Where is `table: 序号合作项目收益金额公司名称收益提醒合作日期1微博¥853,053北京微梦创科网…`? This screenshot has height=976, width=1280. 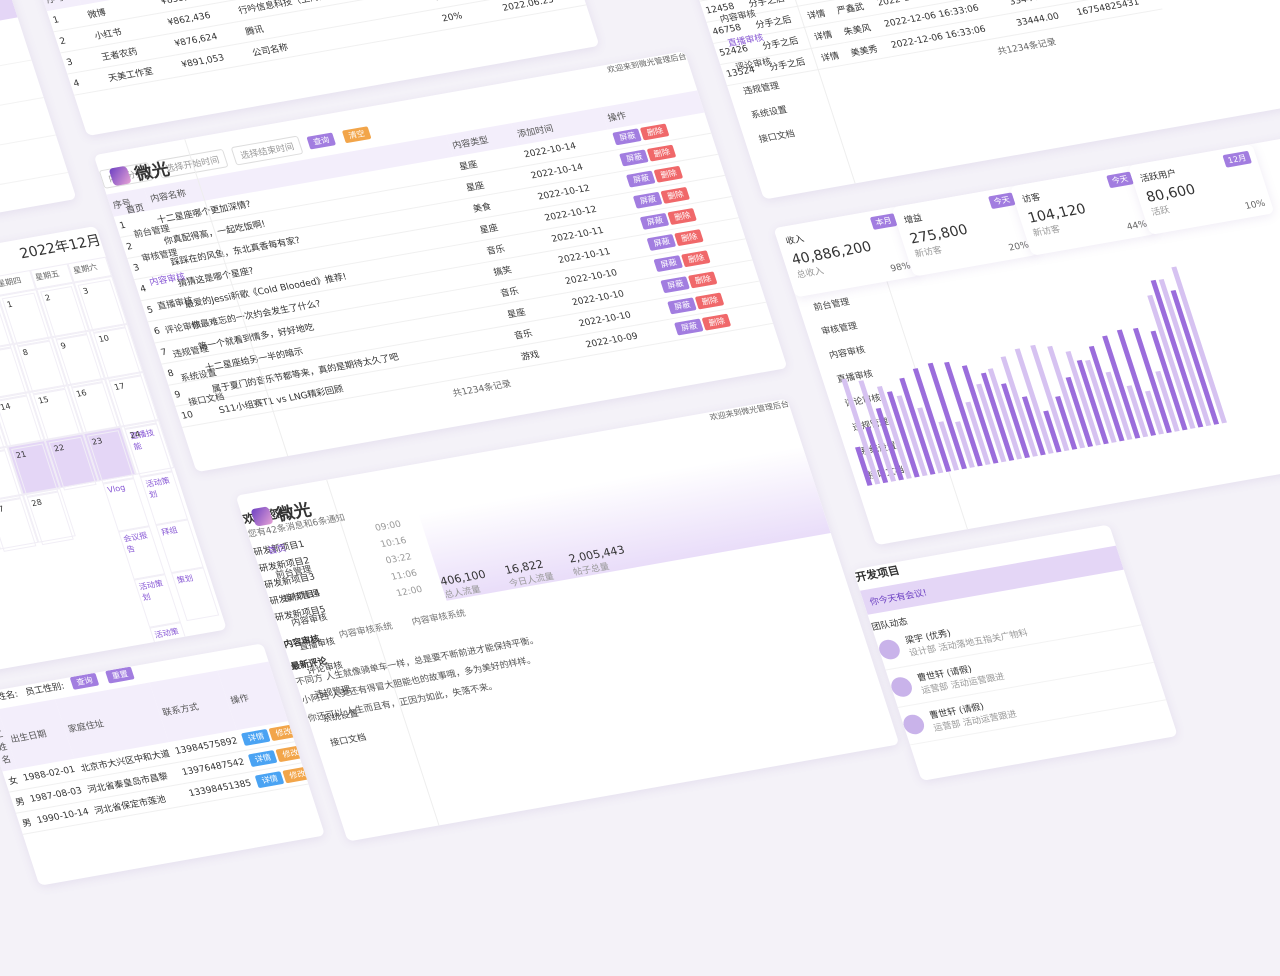 table: 序号合作项目收益金额公司名称收益提醒合作日期1微博¥853,053北京微梦创科网… is located at coordinates (313, 48).